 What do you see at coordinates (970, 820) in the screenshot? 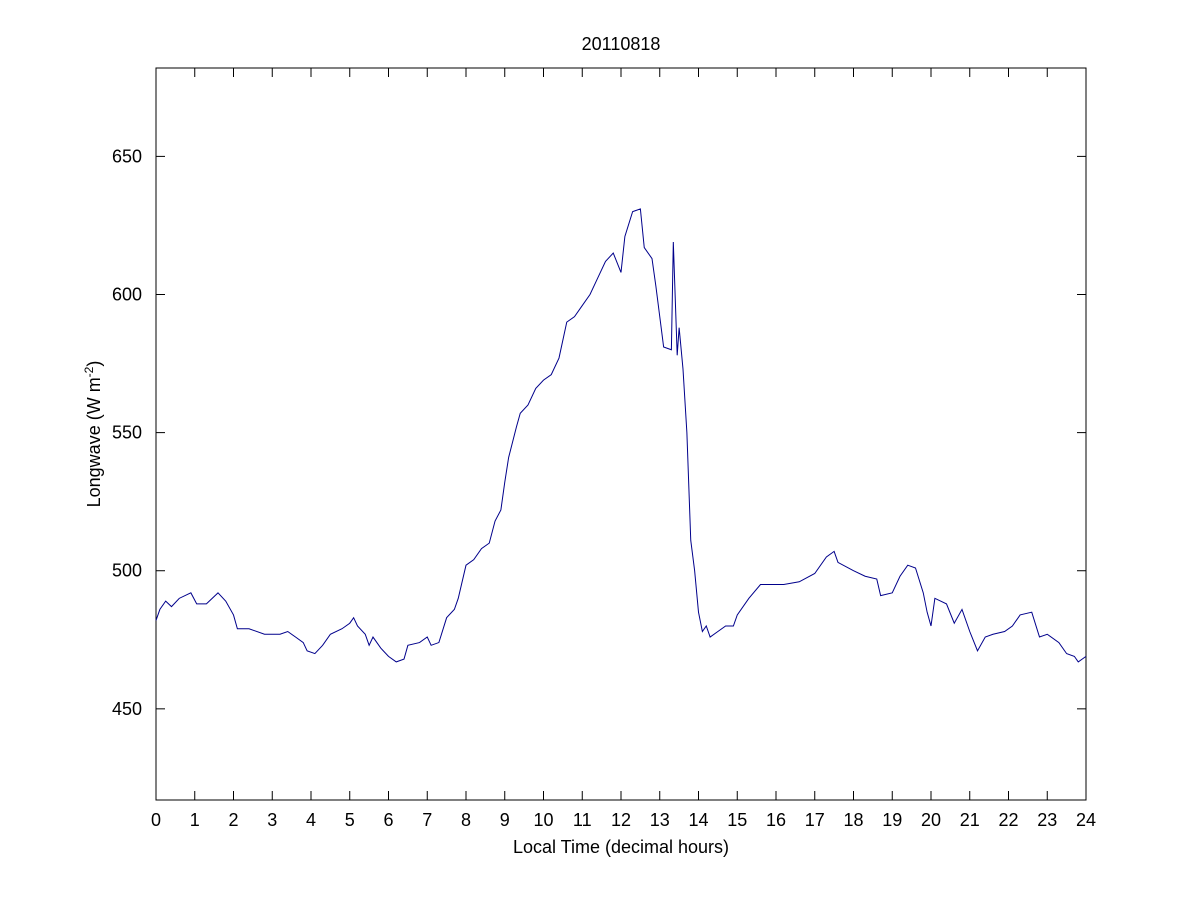
I see `x-tick-label: 21` at bounding box center [970, 820].